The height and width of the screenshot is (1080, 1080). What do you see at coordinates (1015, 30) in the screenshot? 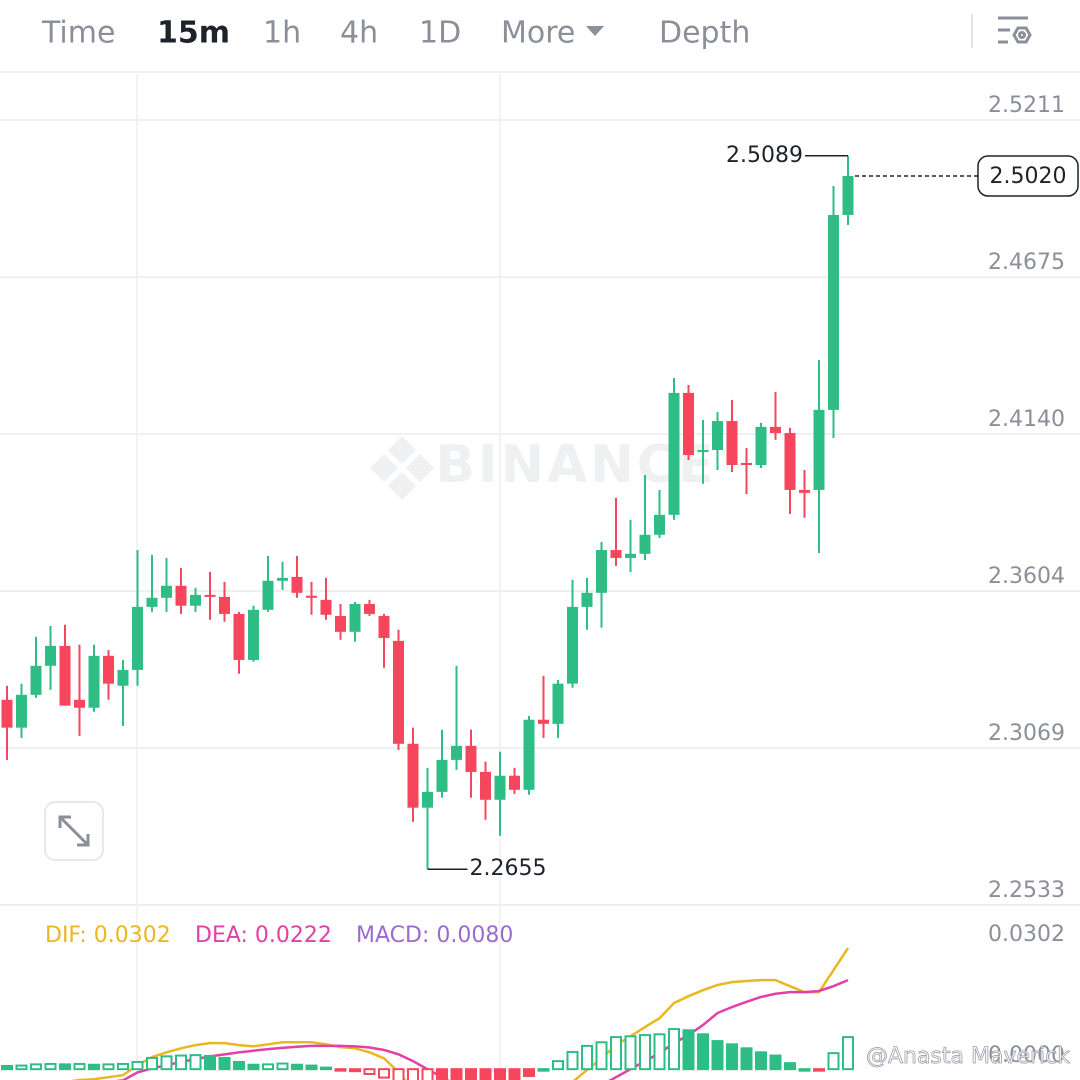
I see `settings-icon` at bounding box center [1015, 30].